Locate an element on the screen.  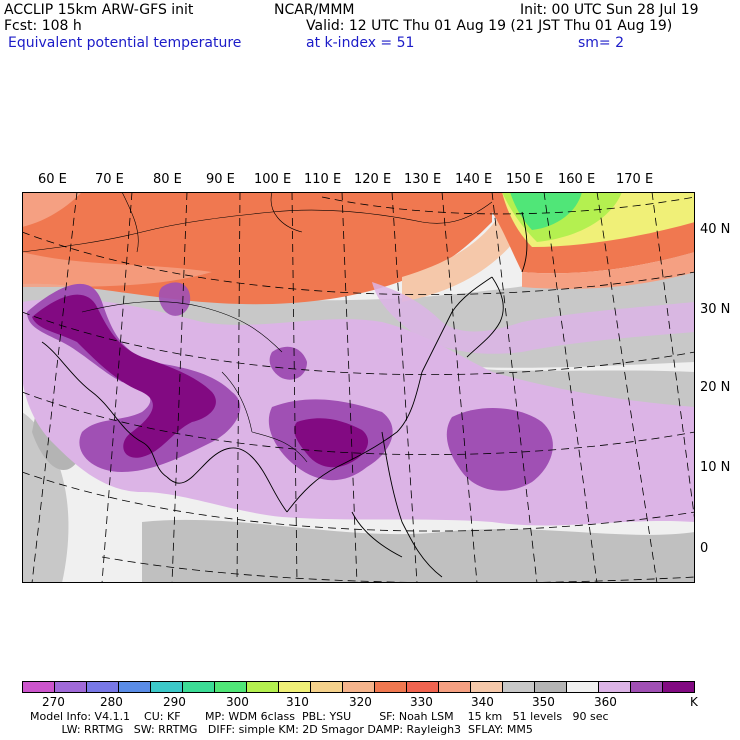
lat-label: 40 N is located at coordinates (715, 229).